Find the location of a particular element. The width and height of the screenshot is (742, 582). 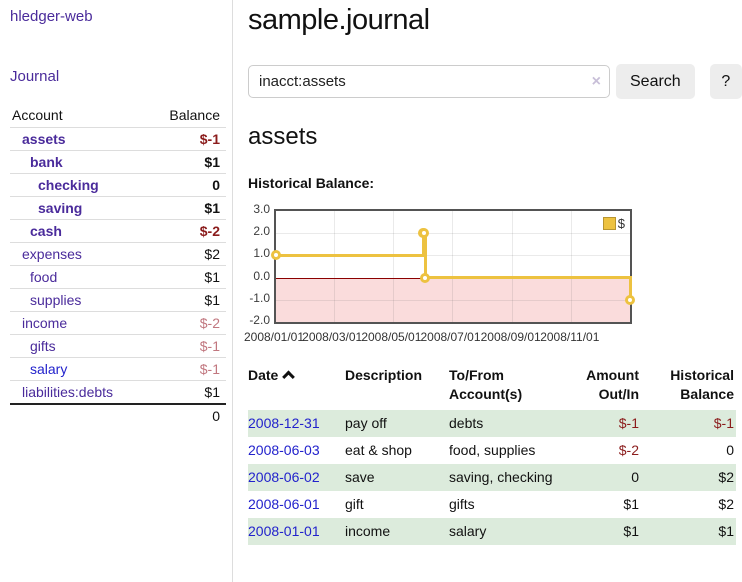

transaction-date-link: 2008-06-02 is located at coordinates (284, 477).